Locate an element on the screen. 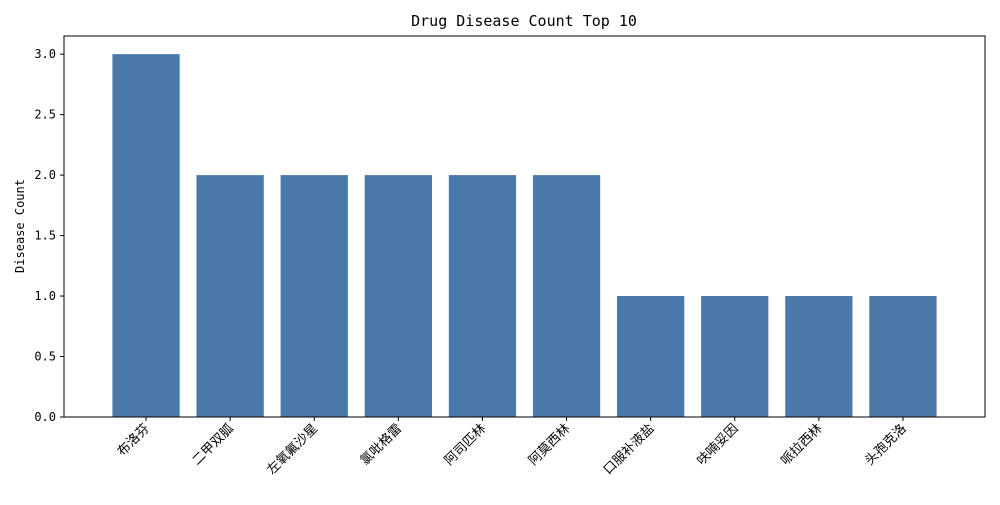  x-tick-label: 口服补液盐 is located at coordinates (629, 449).